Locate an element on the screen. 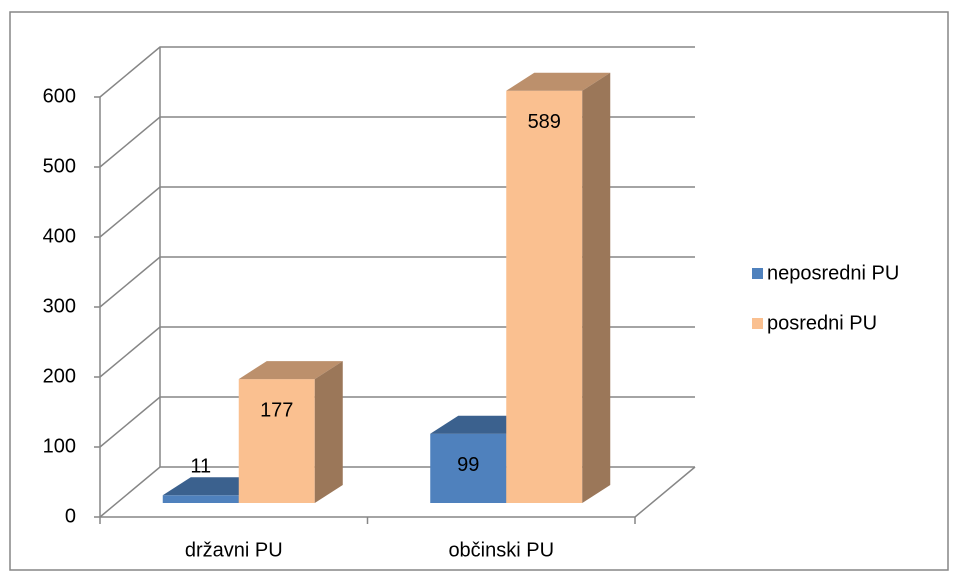 The width and height of the screenshot is (958, 578). grid-line is located at coordinates (397, 72).